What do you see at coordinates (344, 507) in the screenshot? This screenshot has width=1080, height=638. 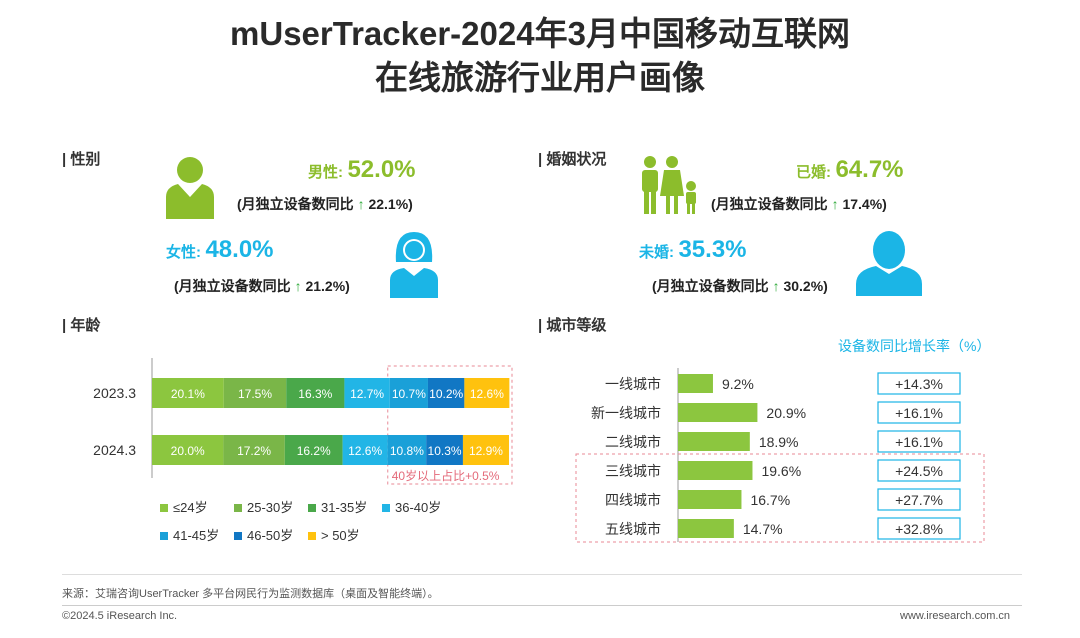 I see `age-legend-label: 31-35岁` at bounding box center [344, 507].